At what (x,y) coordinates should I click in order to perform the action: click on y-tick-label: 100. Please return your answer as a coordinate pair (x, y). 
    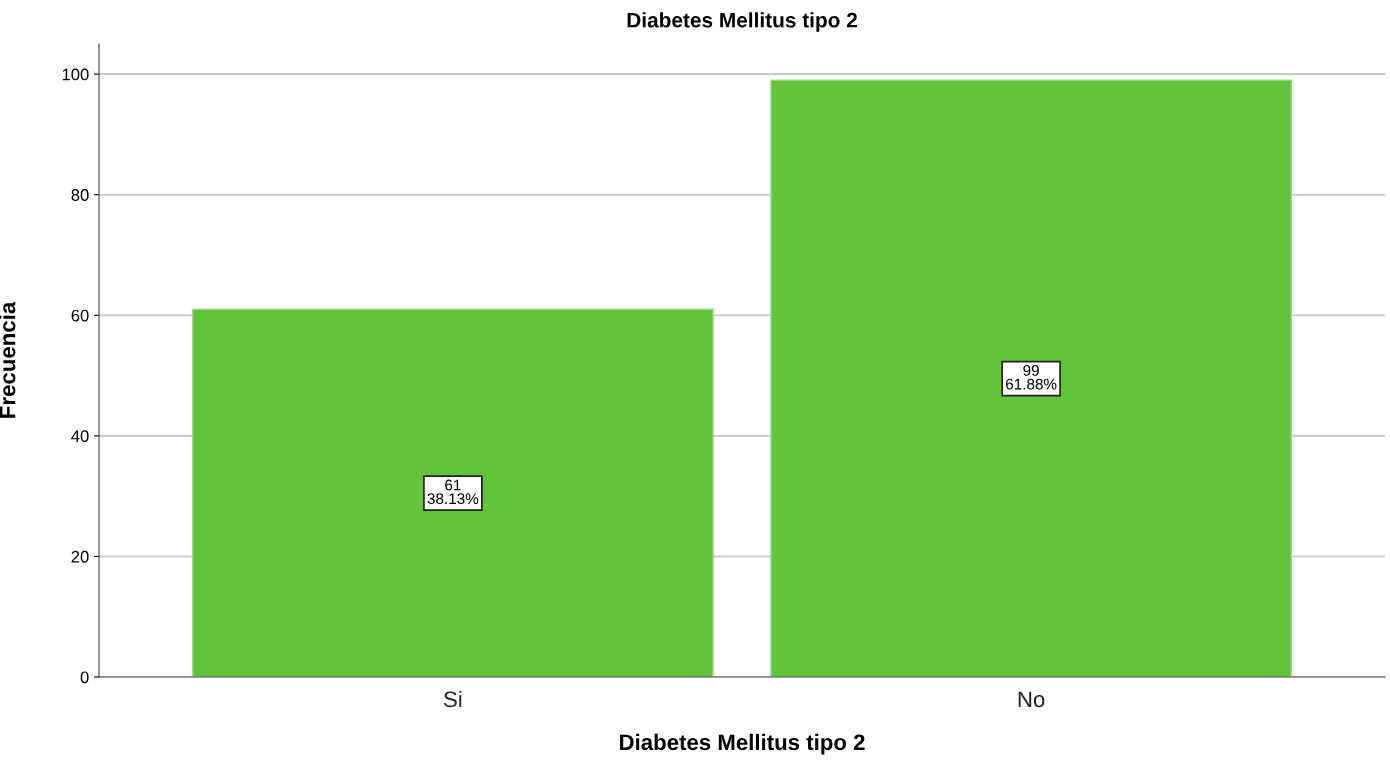
    Looking at the image, I should click on (75, 74).